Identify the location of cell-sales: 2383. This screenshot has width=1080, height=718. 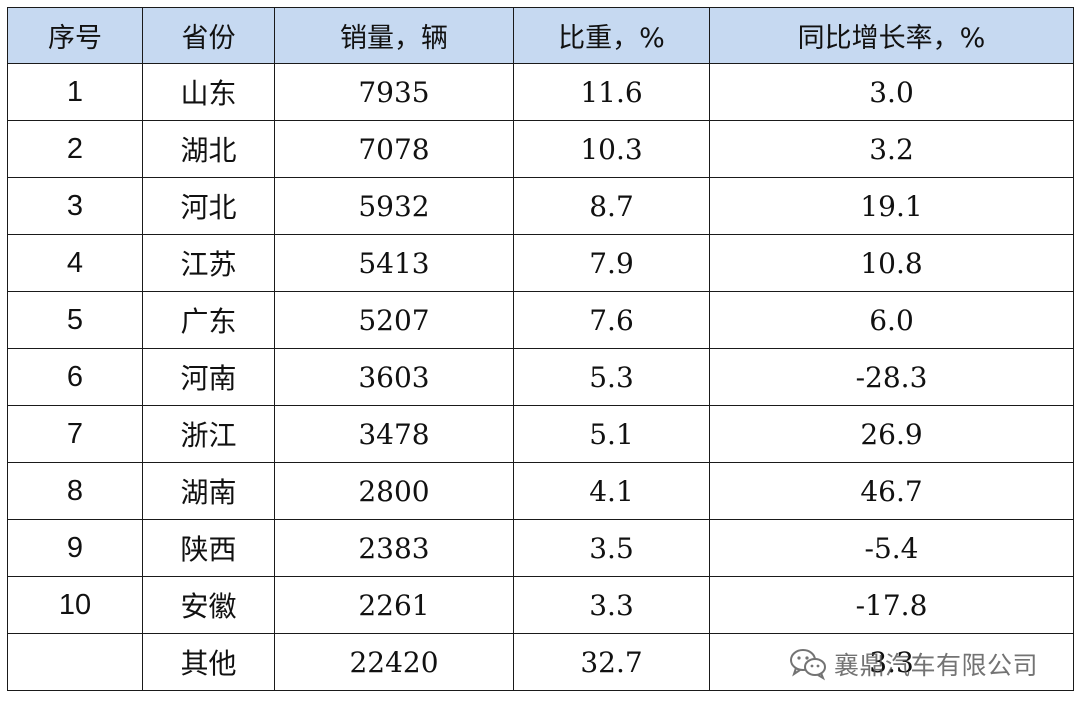
(394, 548).